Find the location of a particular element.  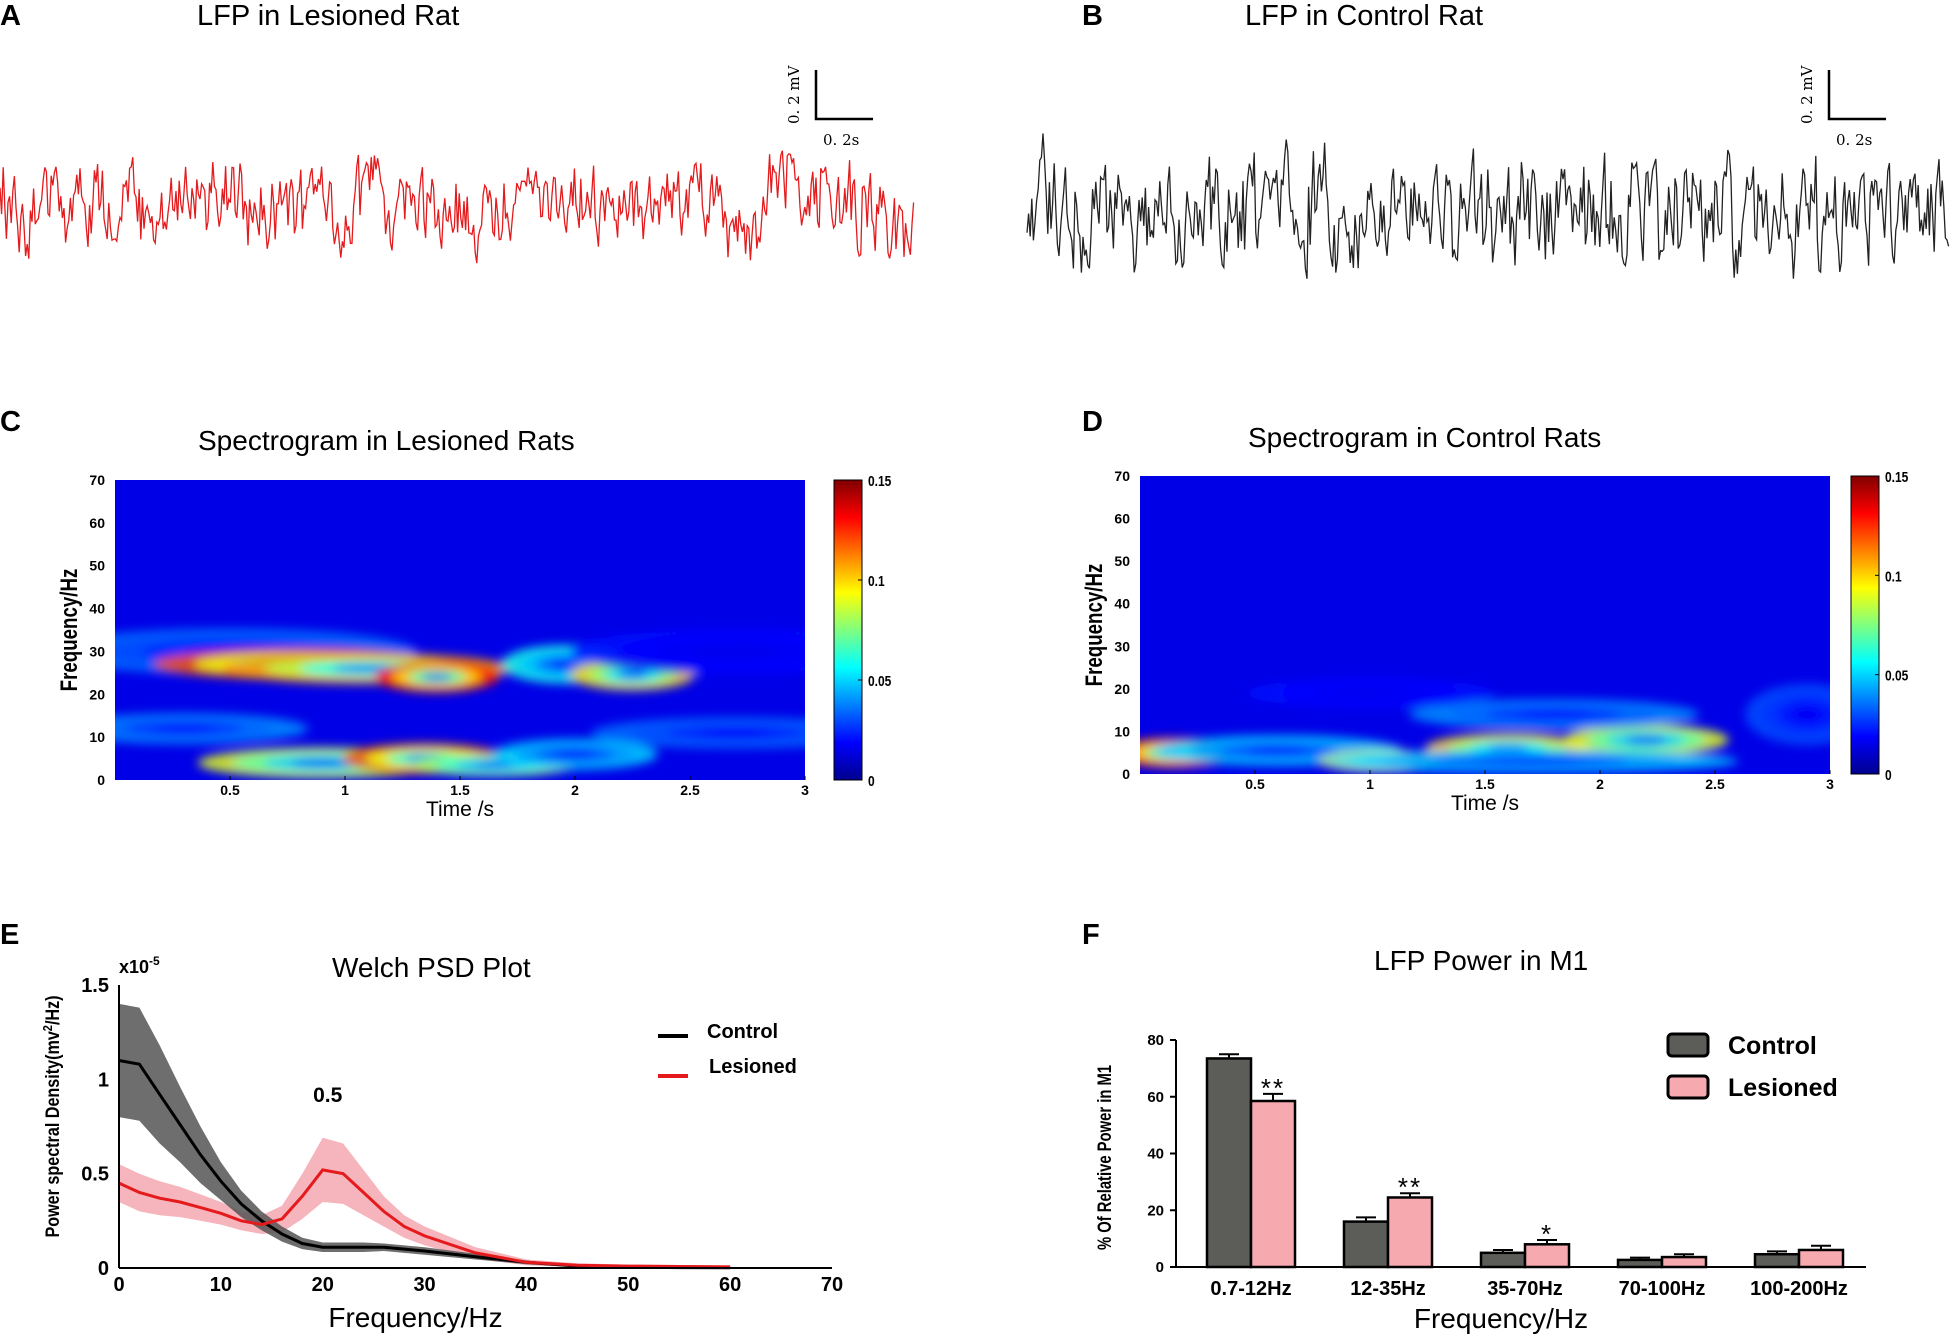

bar-legend-swatch-control is located at coordinates (1688, 1045).